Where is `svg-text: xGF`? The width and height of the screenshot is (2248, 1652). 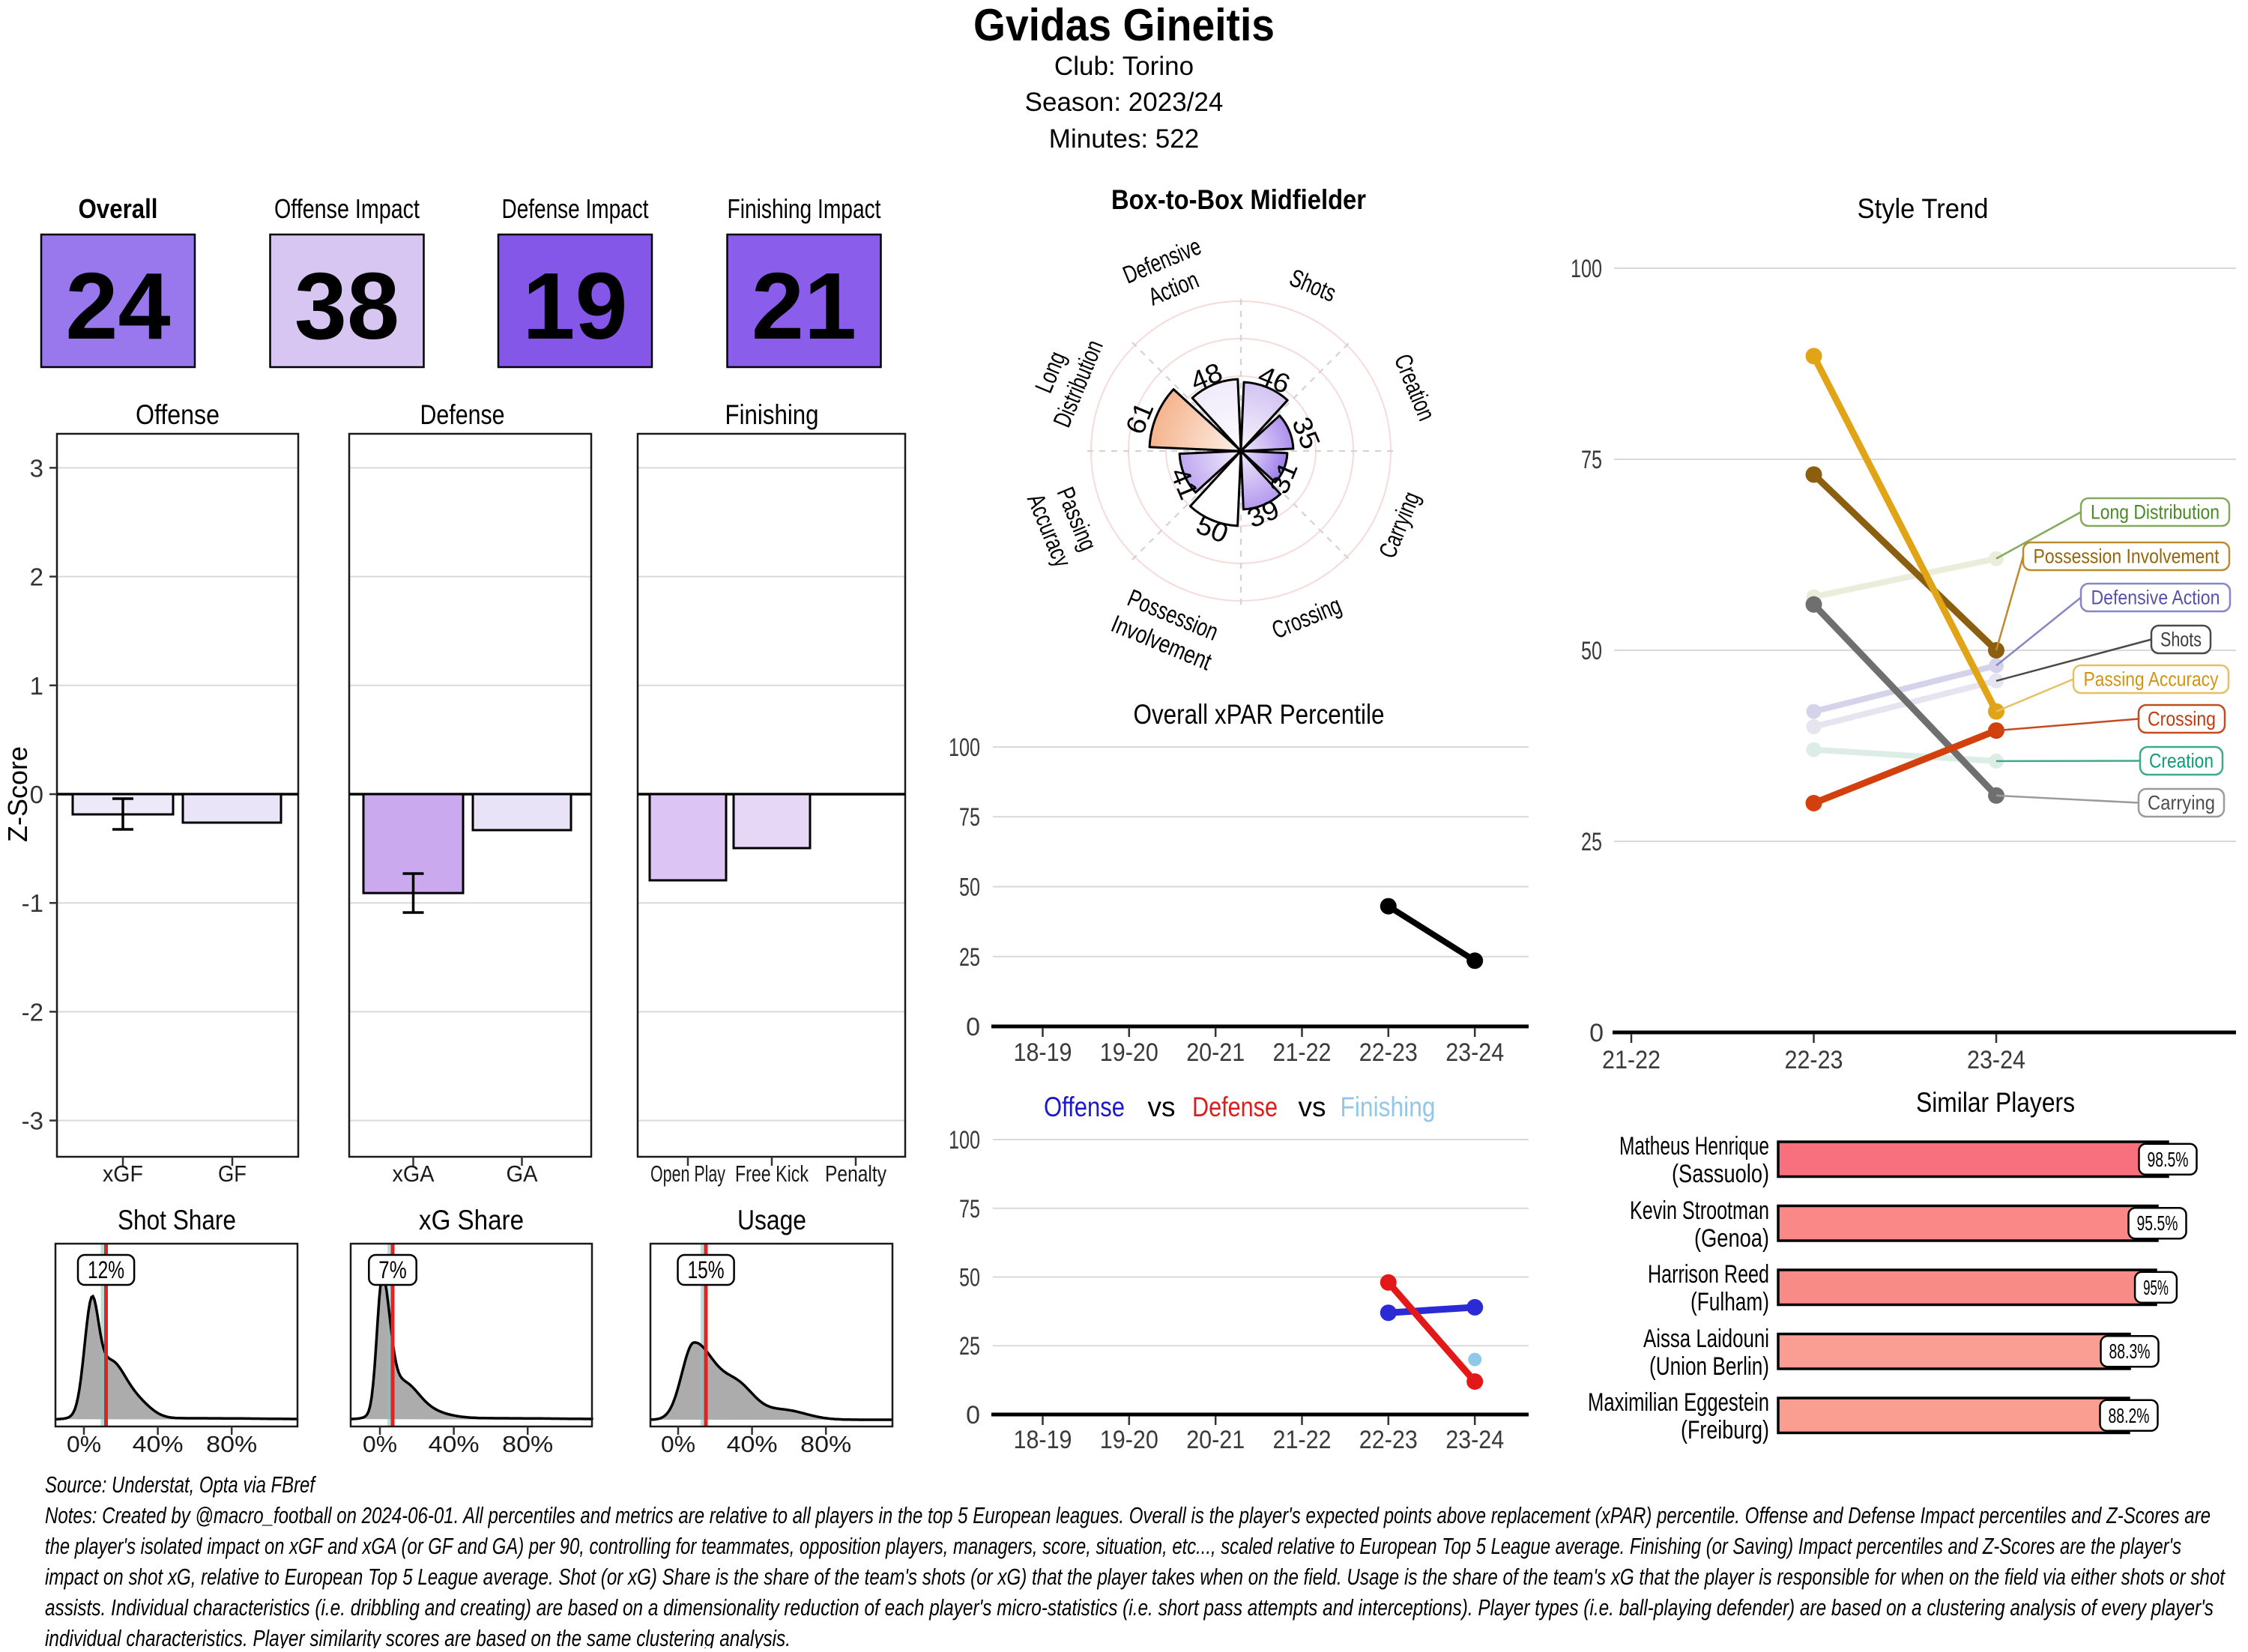 svg-text: xGF is located at coordinates (123, 1174).